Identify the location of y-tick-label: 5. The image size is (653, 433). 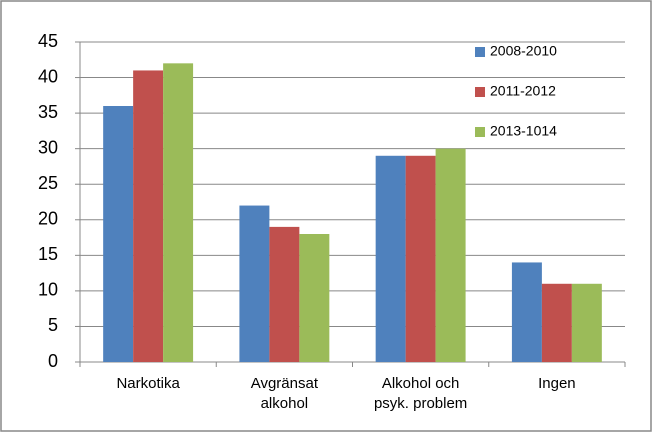
(53, 325).